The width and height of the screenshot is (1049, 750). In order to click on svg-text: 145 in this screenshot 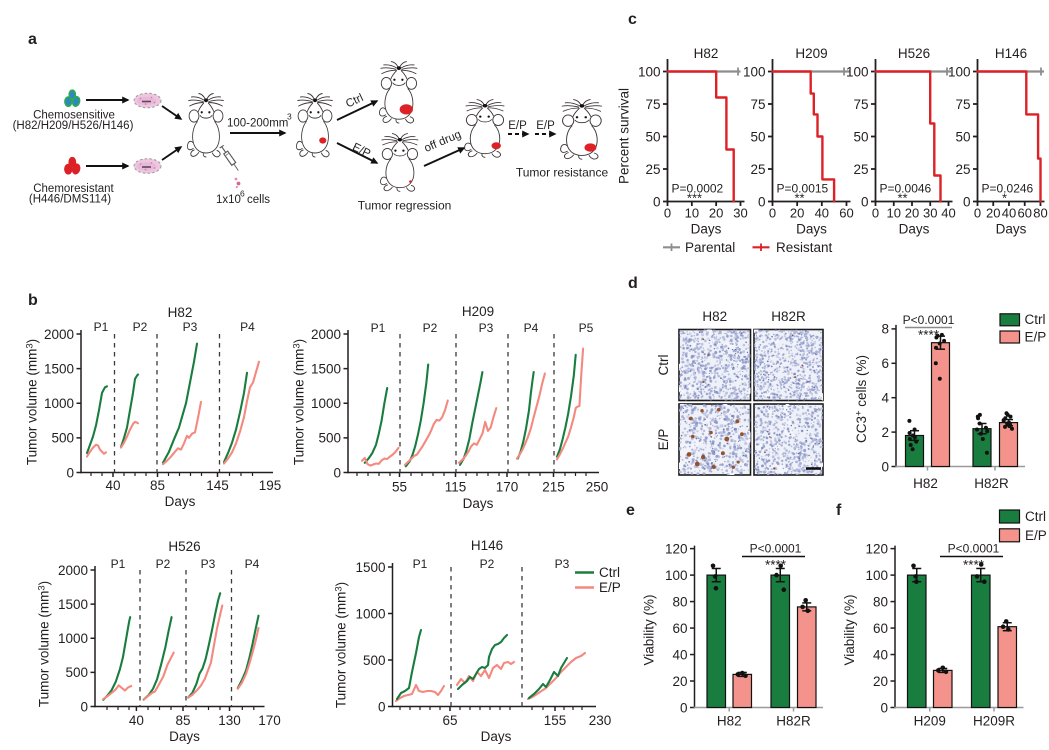, I will do `click(217, 485)`.